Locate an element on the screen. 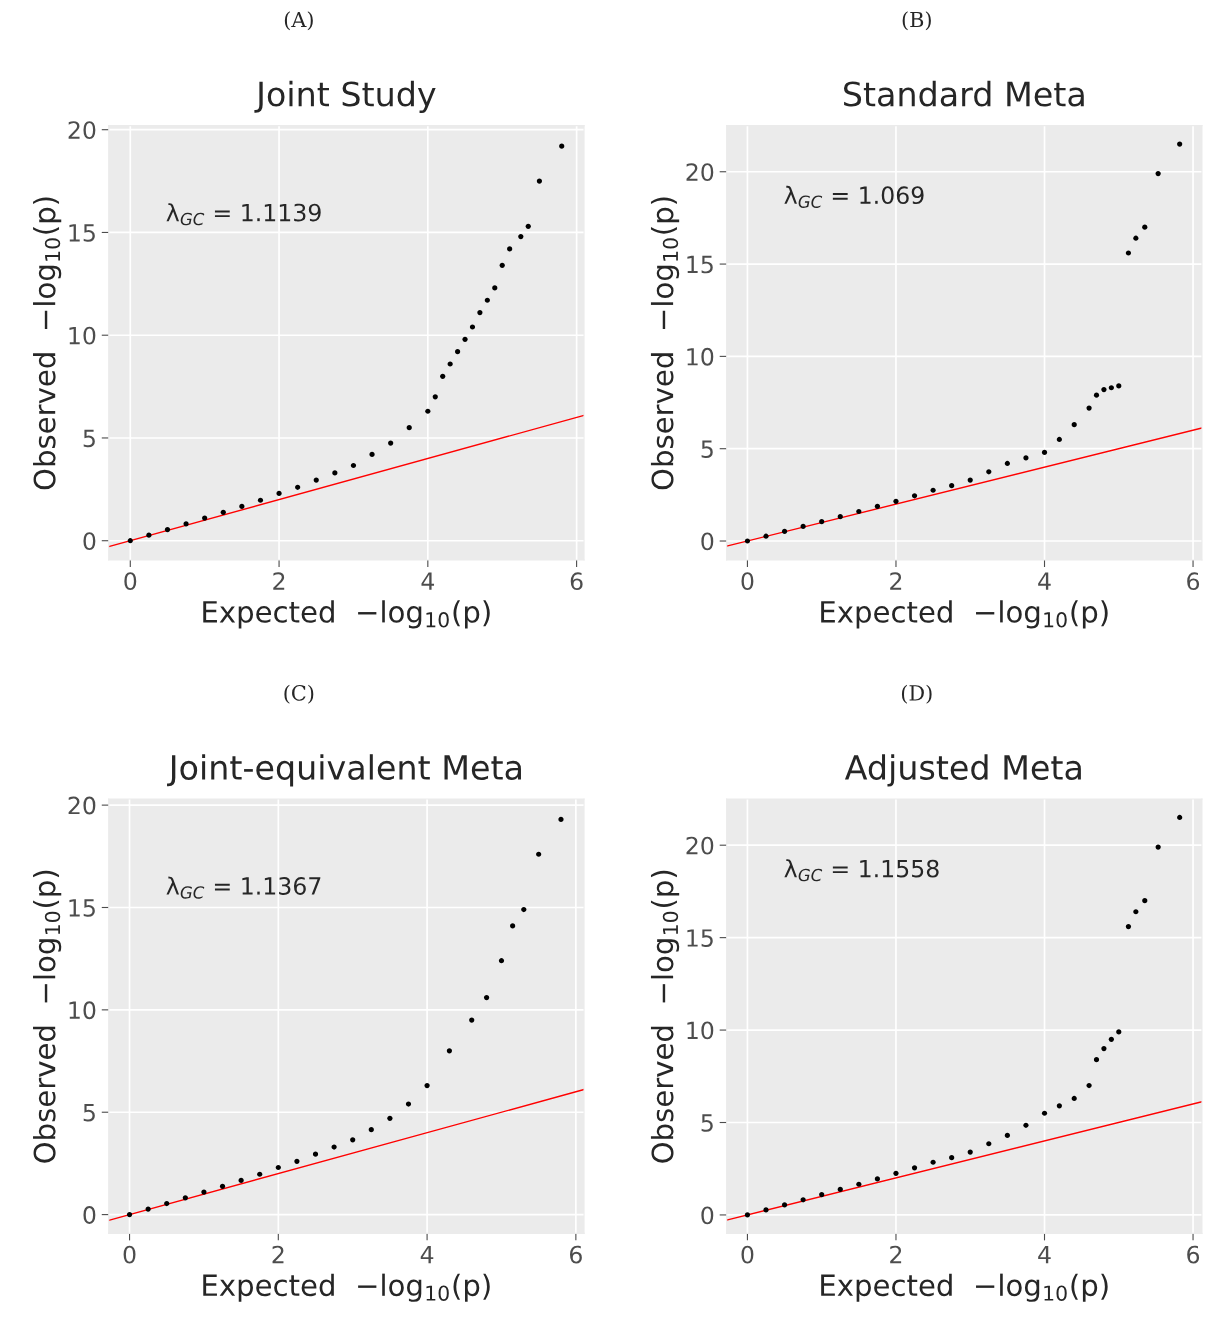  chart-subtitle: (D) is located at coordinates (916, 694).